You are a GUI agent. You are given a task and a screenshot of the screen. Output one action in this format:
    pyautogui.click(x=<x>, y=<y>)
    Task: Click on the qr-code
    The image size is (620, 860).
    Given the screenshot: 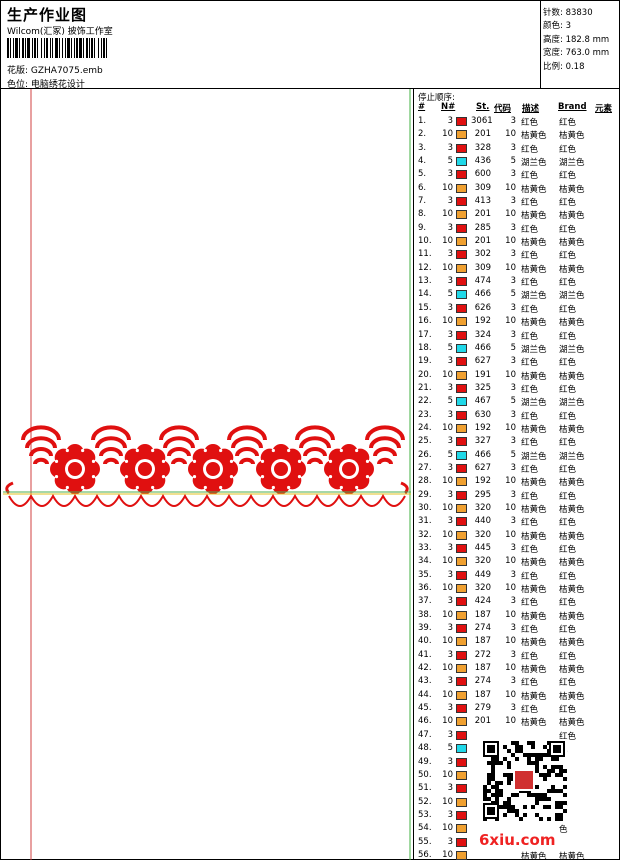 What is the action you would take?
    pyautogui.click(x=524, y=780)
    